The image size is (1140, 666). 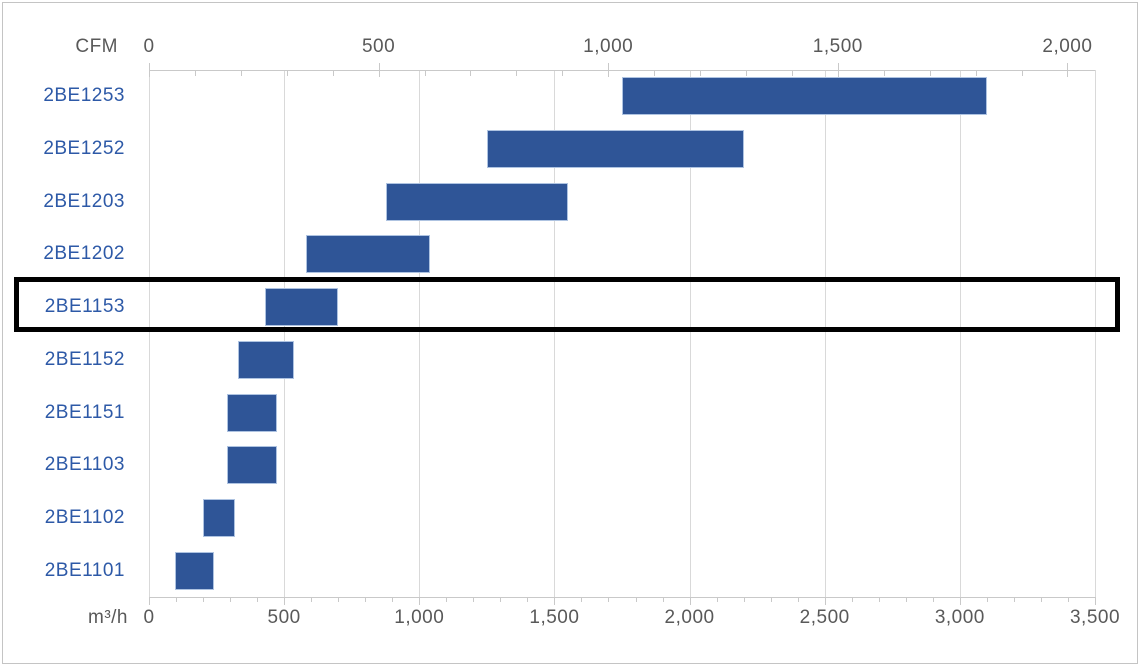 I want to click on bar-2BE1252, so click(x=615, y=149).